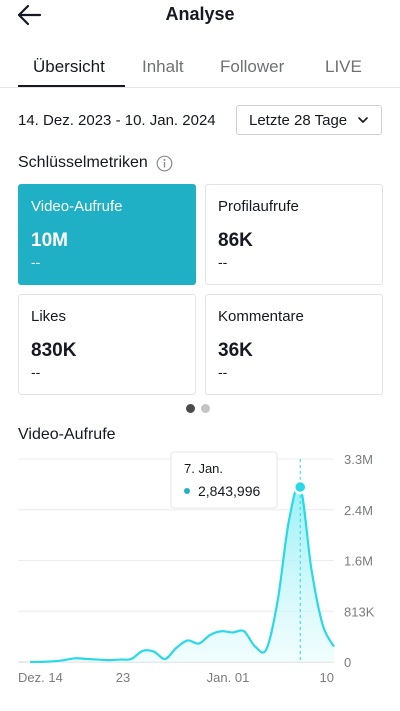  I want to click on chart-tooltip: 7. Jan. 2,843,996, so click(224, 480).